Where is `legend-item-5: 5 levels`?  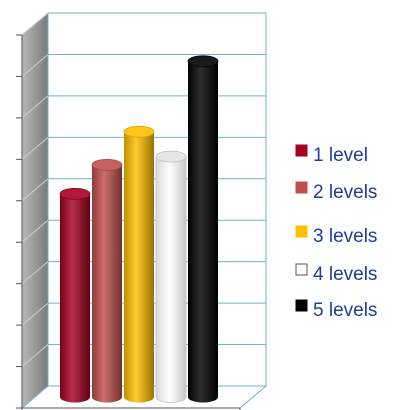
legend-item-5: 5 levels is located at coordinates (336, 310).